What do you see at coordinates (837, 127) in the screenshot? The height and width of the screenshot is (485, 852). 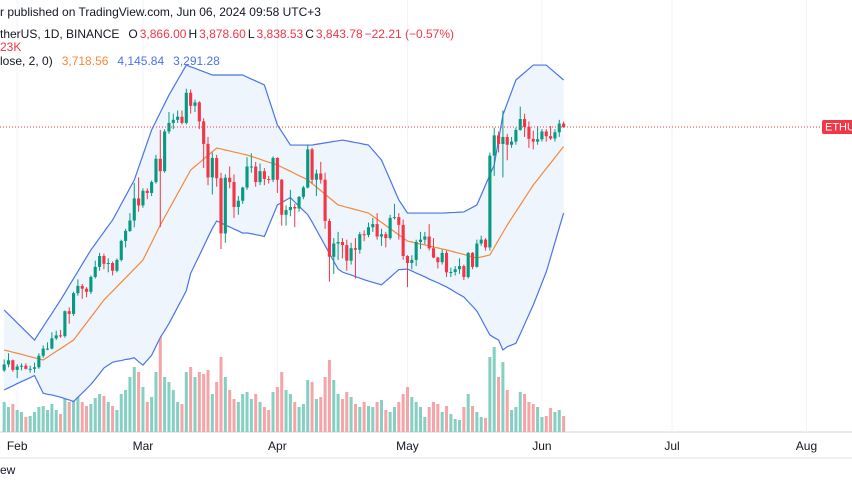 I see `price-label-box` at bounding box center [837, 127].